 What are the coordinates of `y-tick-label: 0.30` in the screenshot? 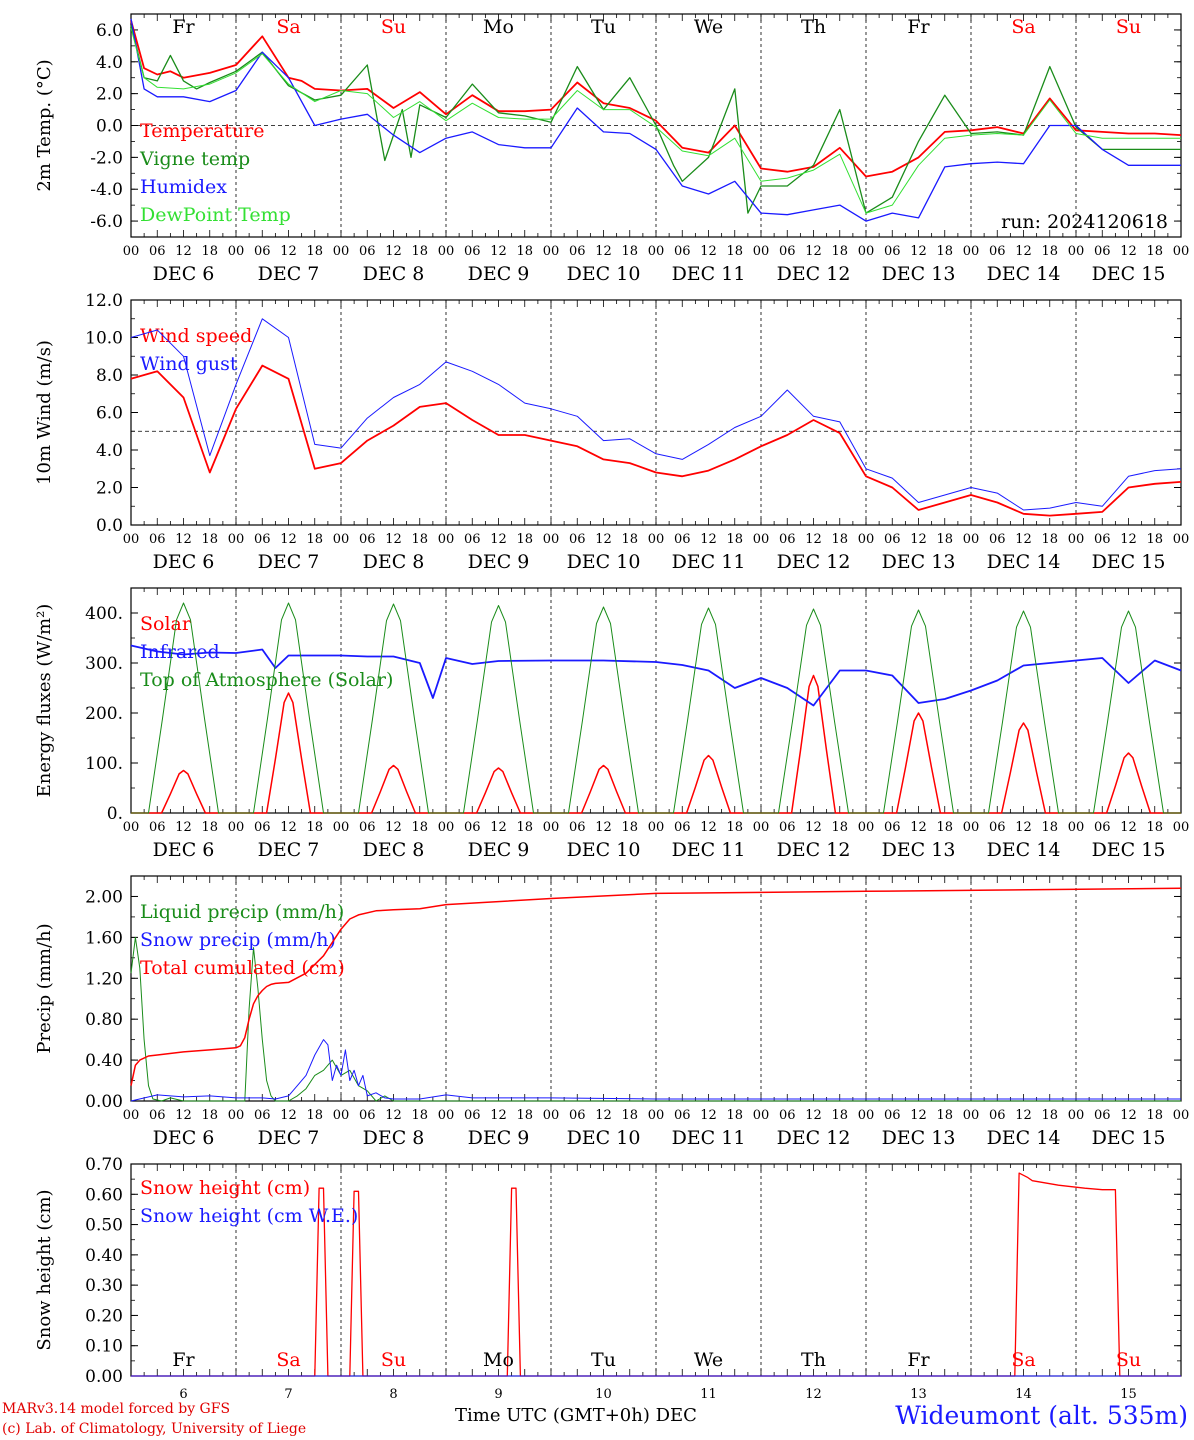 It's located at (104, 1286).